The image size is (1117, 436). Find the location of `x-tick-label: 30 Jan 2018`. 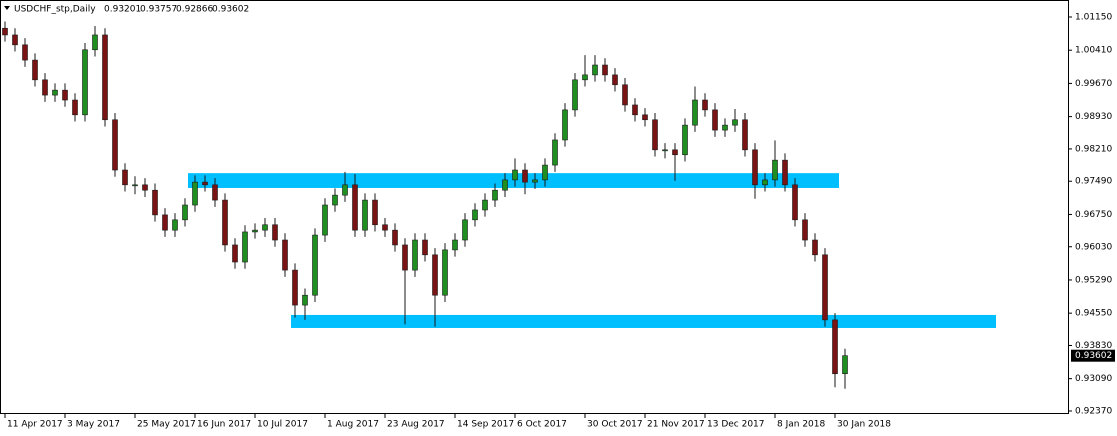

x-tick-label: 30 Jan 2018 is located at coordinates (864, 425).